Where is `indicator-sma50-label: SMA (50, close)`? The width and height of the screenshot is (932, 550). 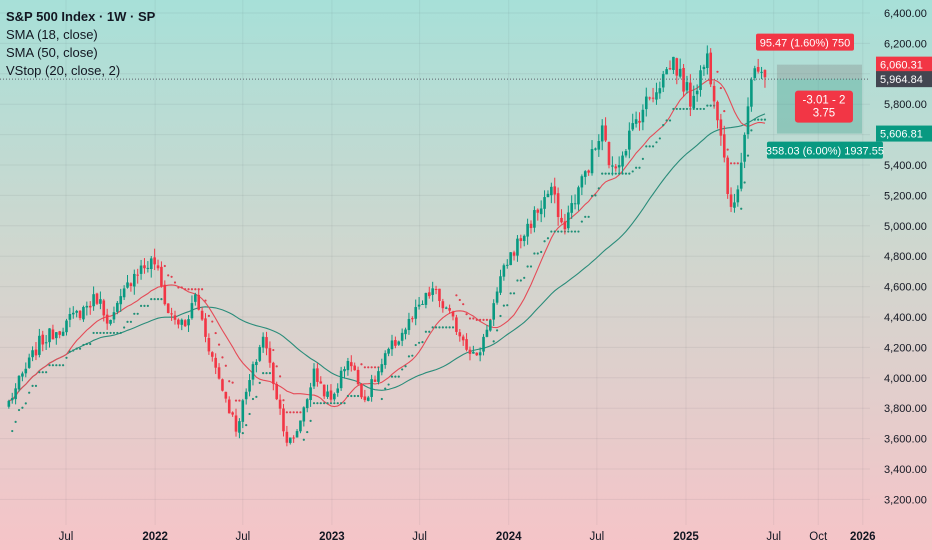
indicator-sma50-label: SMA (50, close) is located at coordinates (52, 52).